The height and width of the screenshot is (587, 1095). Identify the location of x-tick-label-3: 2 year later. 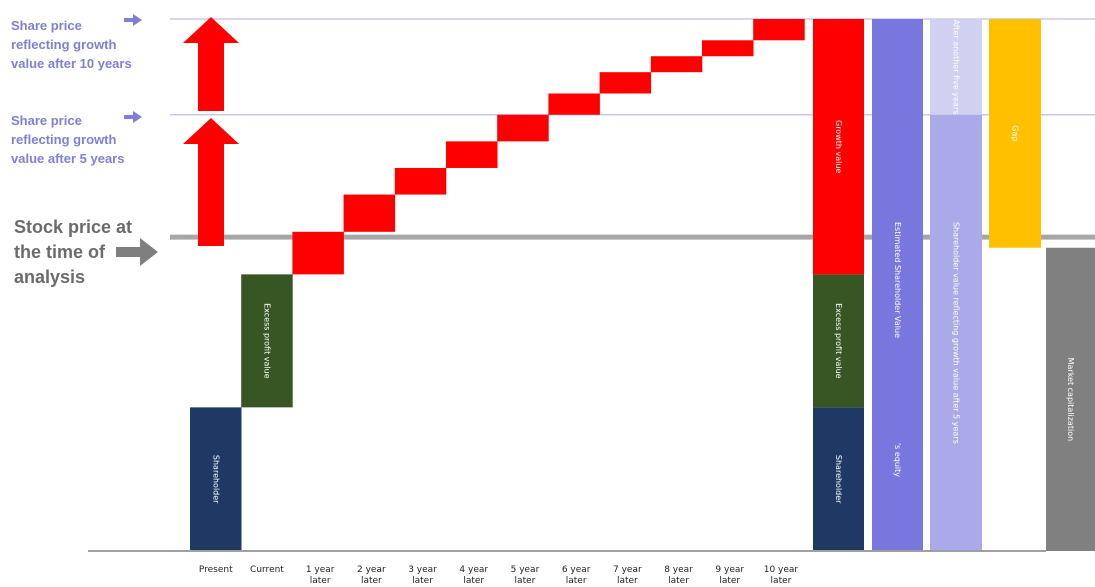
(371, 575).